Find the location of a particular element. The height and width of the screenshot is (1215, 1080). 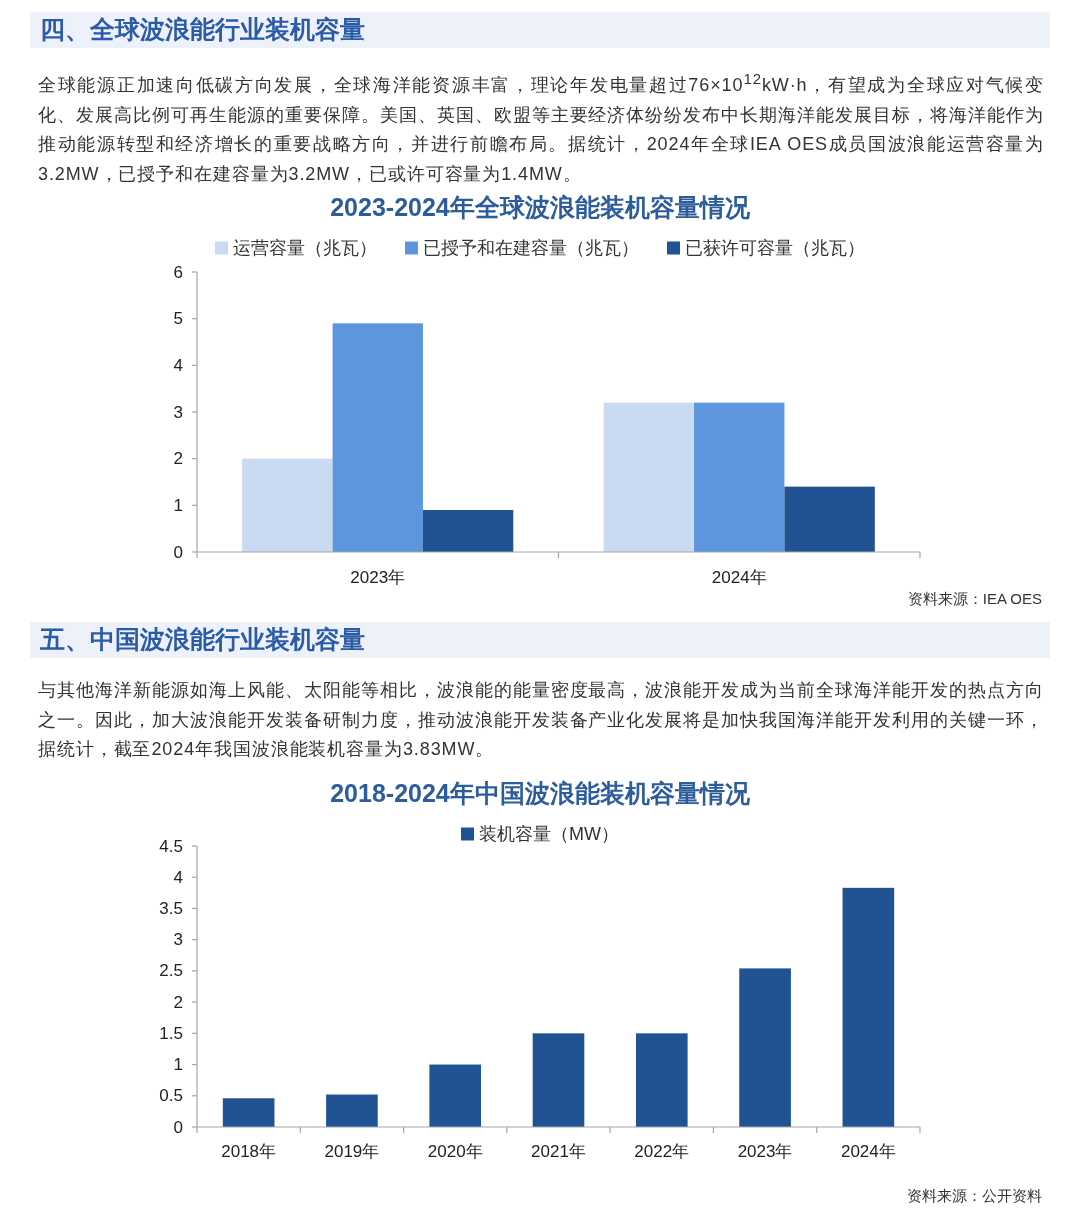

text: 全球能源正加速向低碳方向发展，全球海洋能资源丰富，理论年发电量超过76×10$^{12}$kW·h，有望成为全球应对气候变化、发展高比例可再生能源的重要保障。美国、英国、欧盟等主要经济体纷纷发布中长期海洋能发展目标，将海洋能作为推动能源转型和经济增长的重要战略方向，并进行前瞻布局。据统计，2024年全球IEA OES成员国波浪能运营容量为3.2MW，已授予和在建容量为3.2MW，已或许可容量为1.4MW。 is located at coordinates (541, 127).